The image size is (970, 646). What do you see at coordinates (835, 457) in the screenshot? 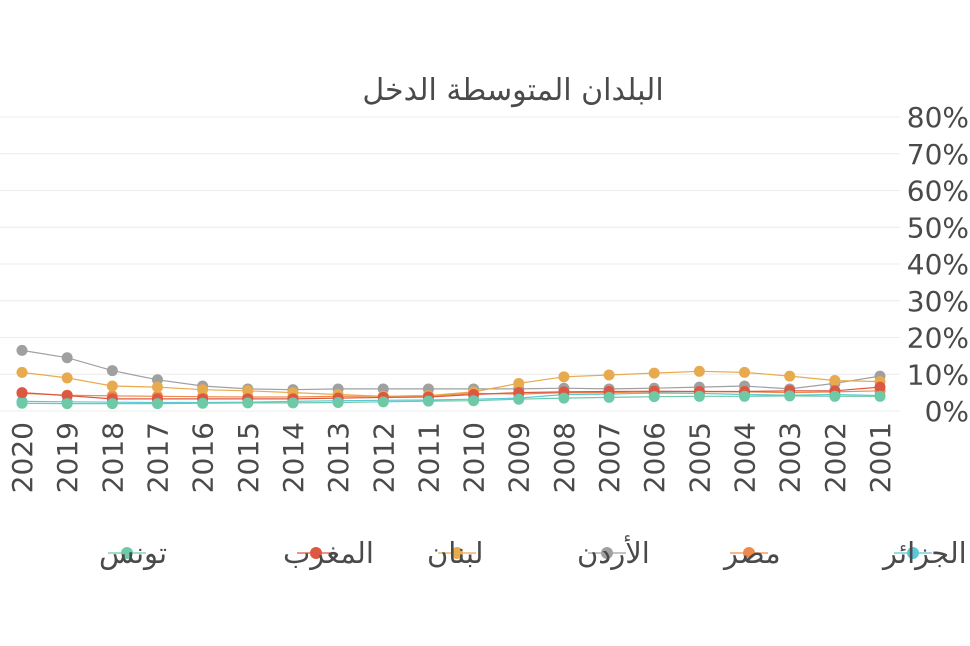
I see `x-tick-label: 2002` at bounding box center [835, 457].